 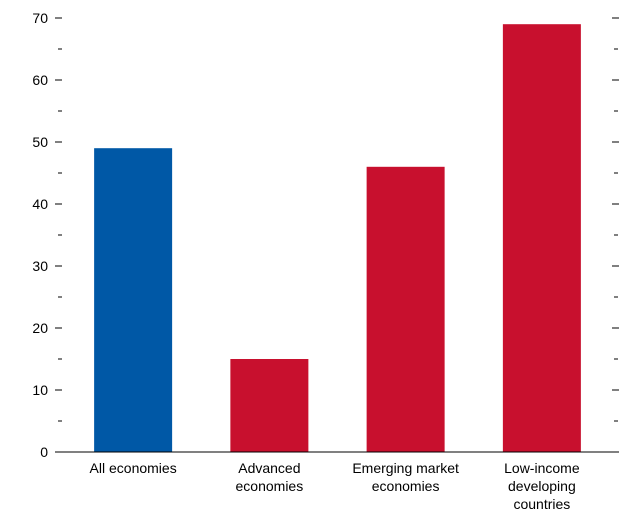 What do you see at coordinates (405, 477) in the screenshot?
I see `category-label: Emerging market economies` at bounding box center [405, 477].